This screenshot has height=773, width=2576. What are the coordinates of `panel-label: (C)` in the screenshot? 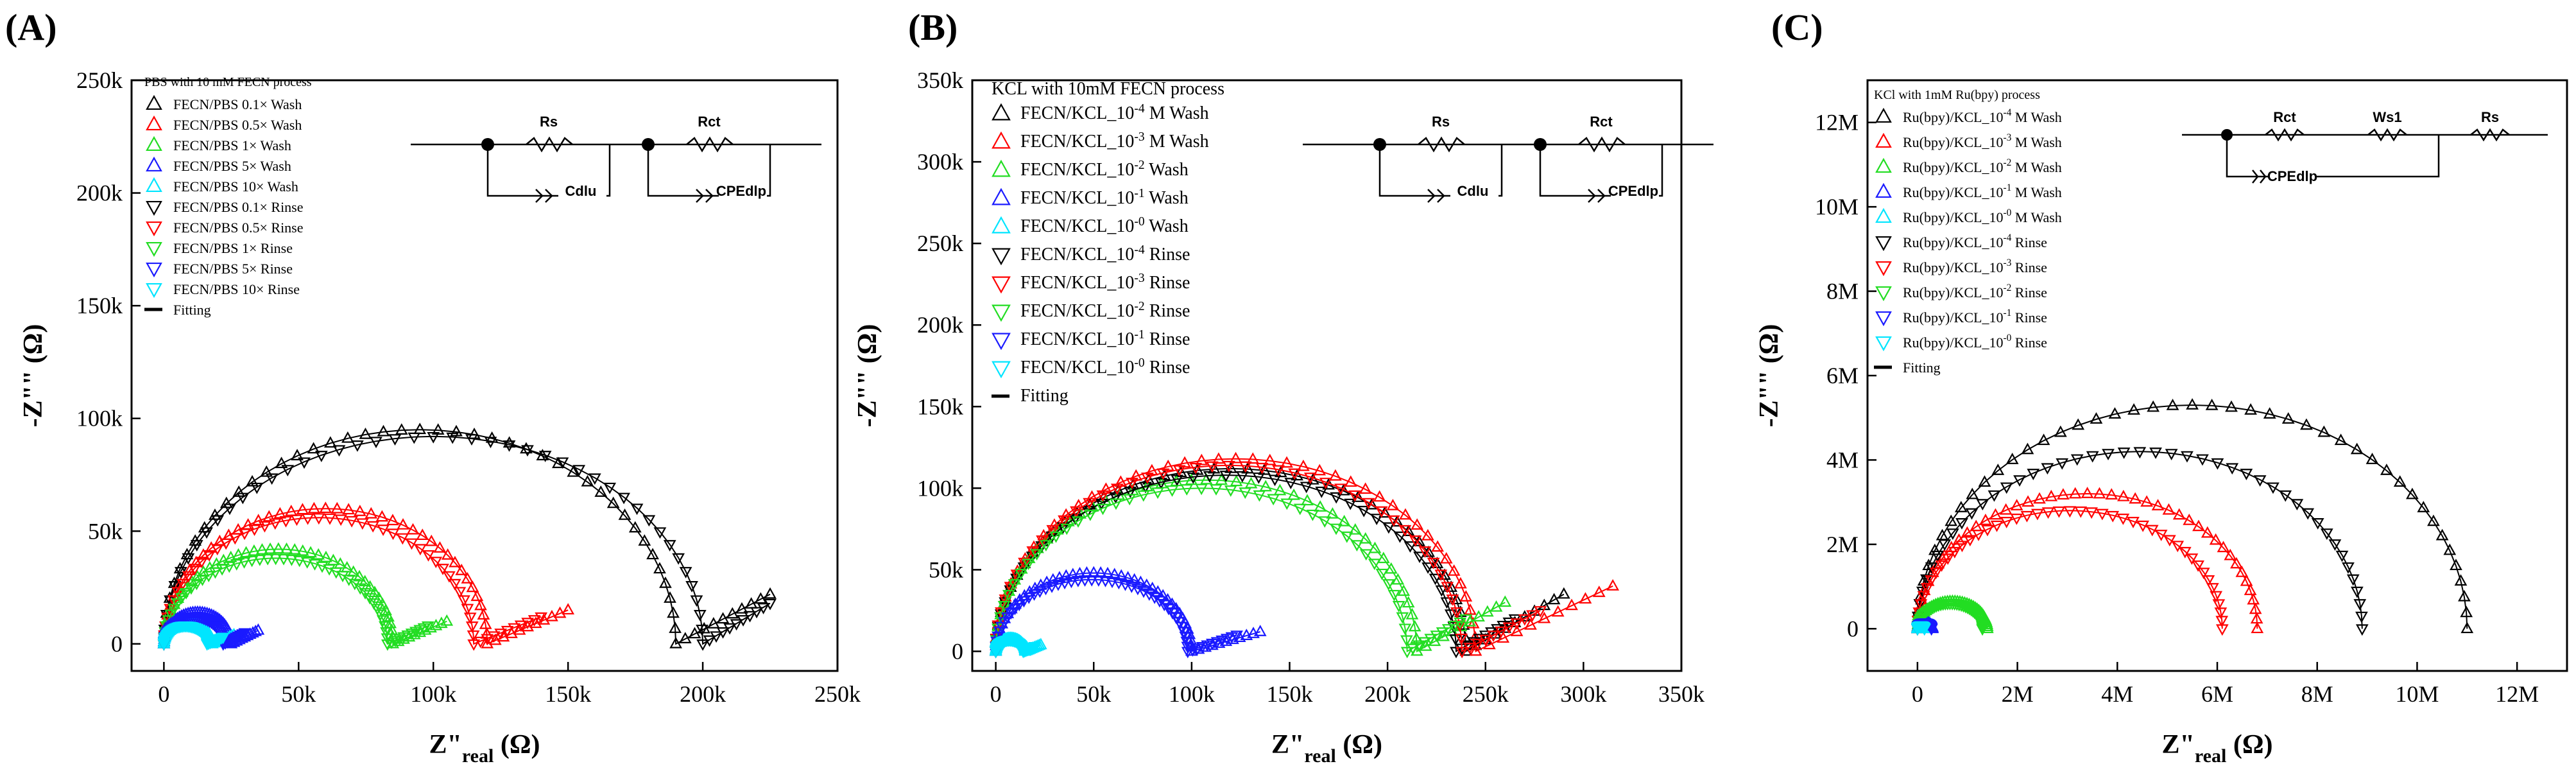 It's located at (1797, 27).